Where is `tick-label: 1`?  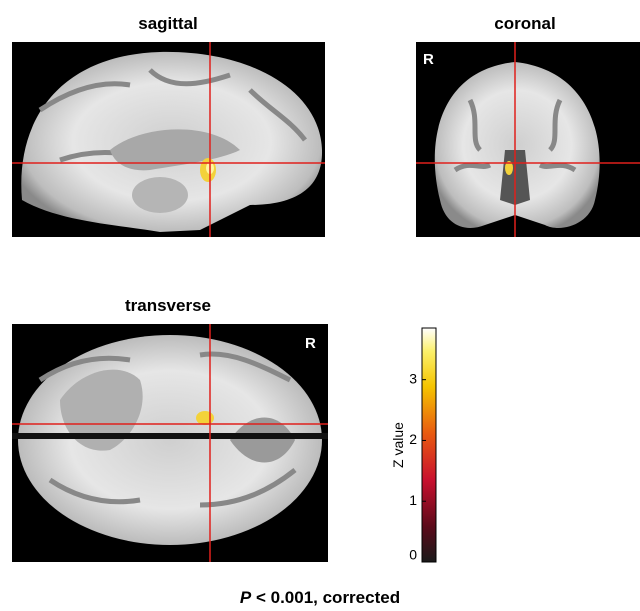
tick-label: 1 is located at coordinates (413, 500).